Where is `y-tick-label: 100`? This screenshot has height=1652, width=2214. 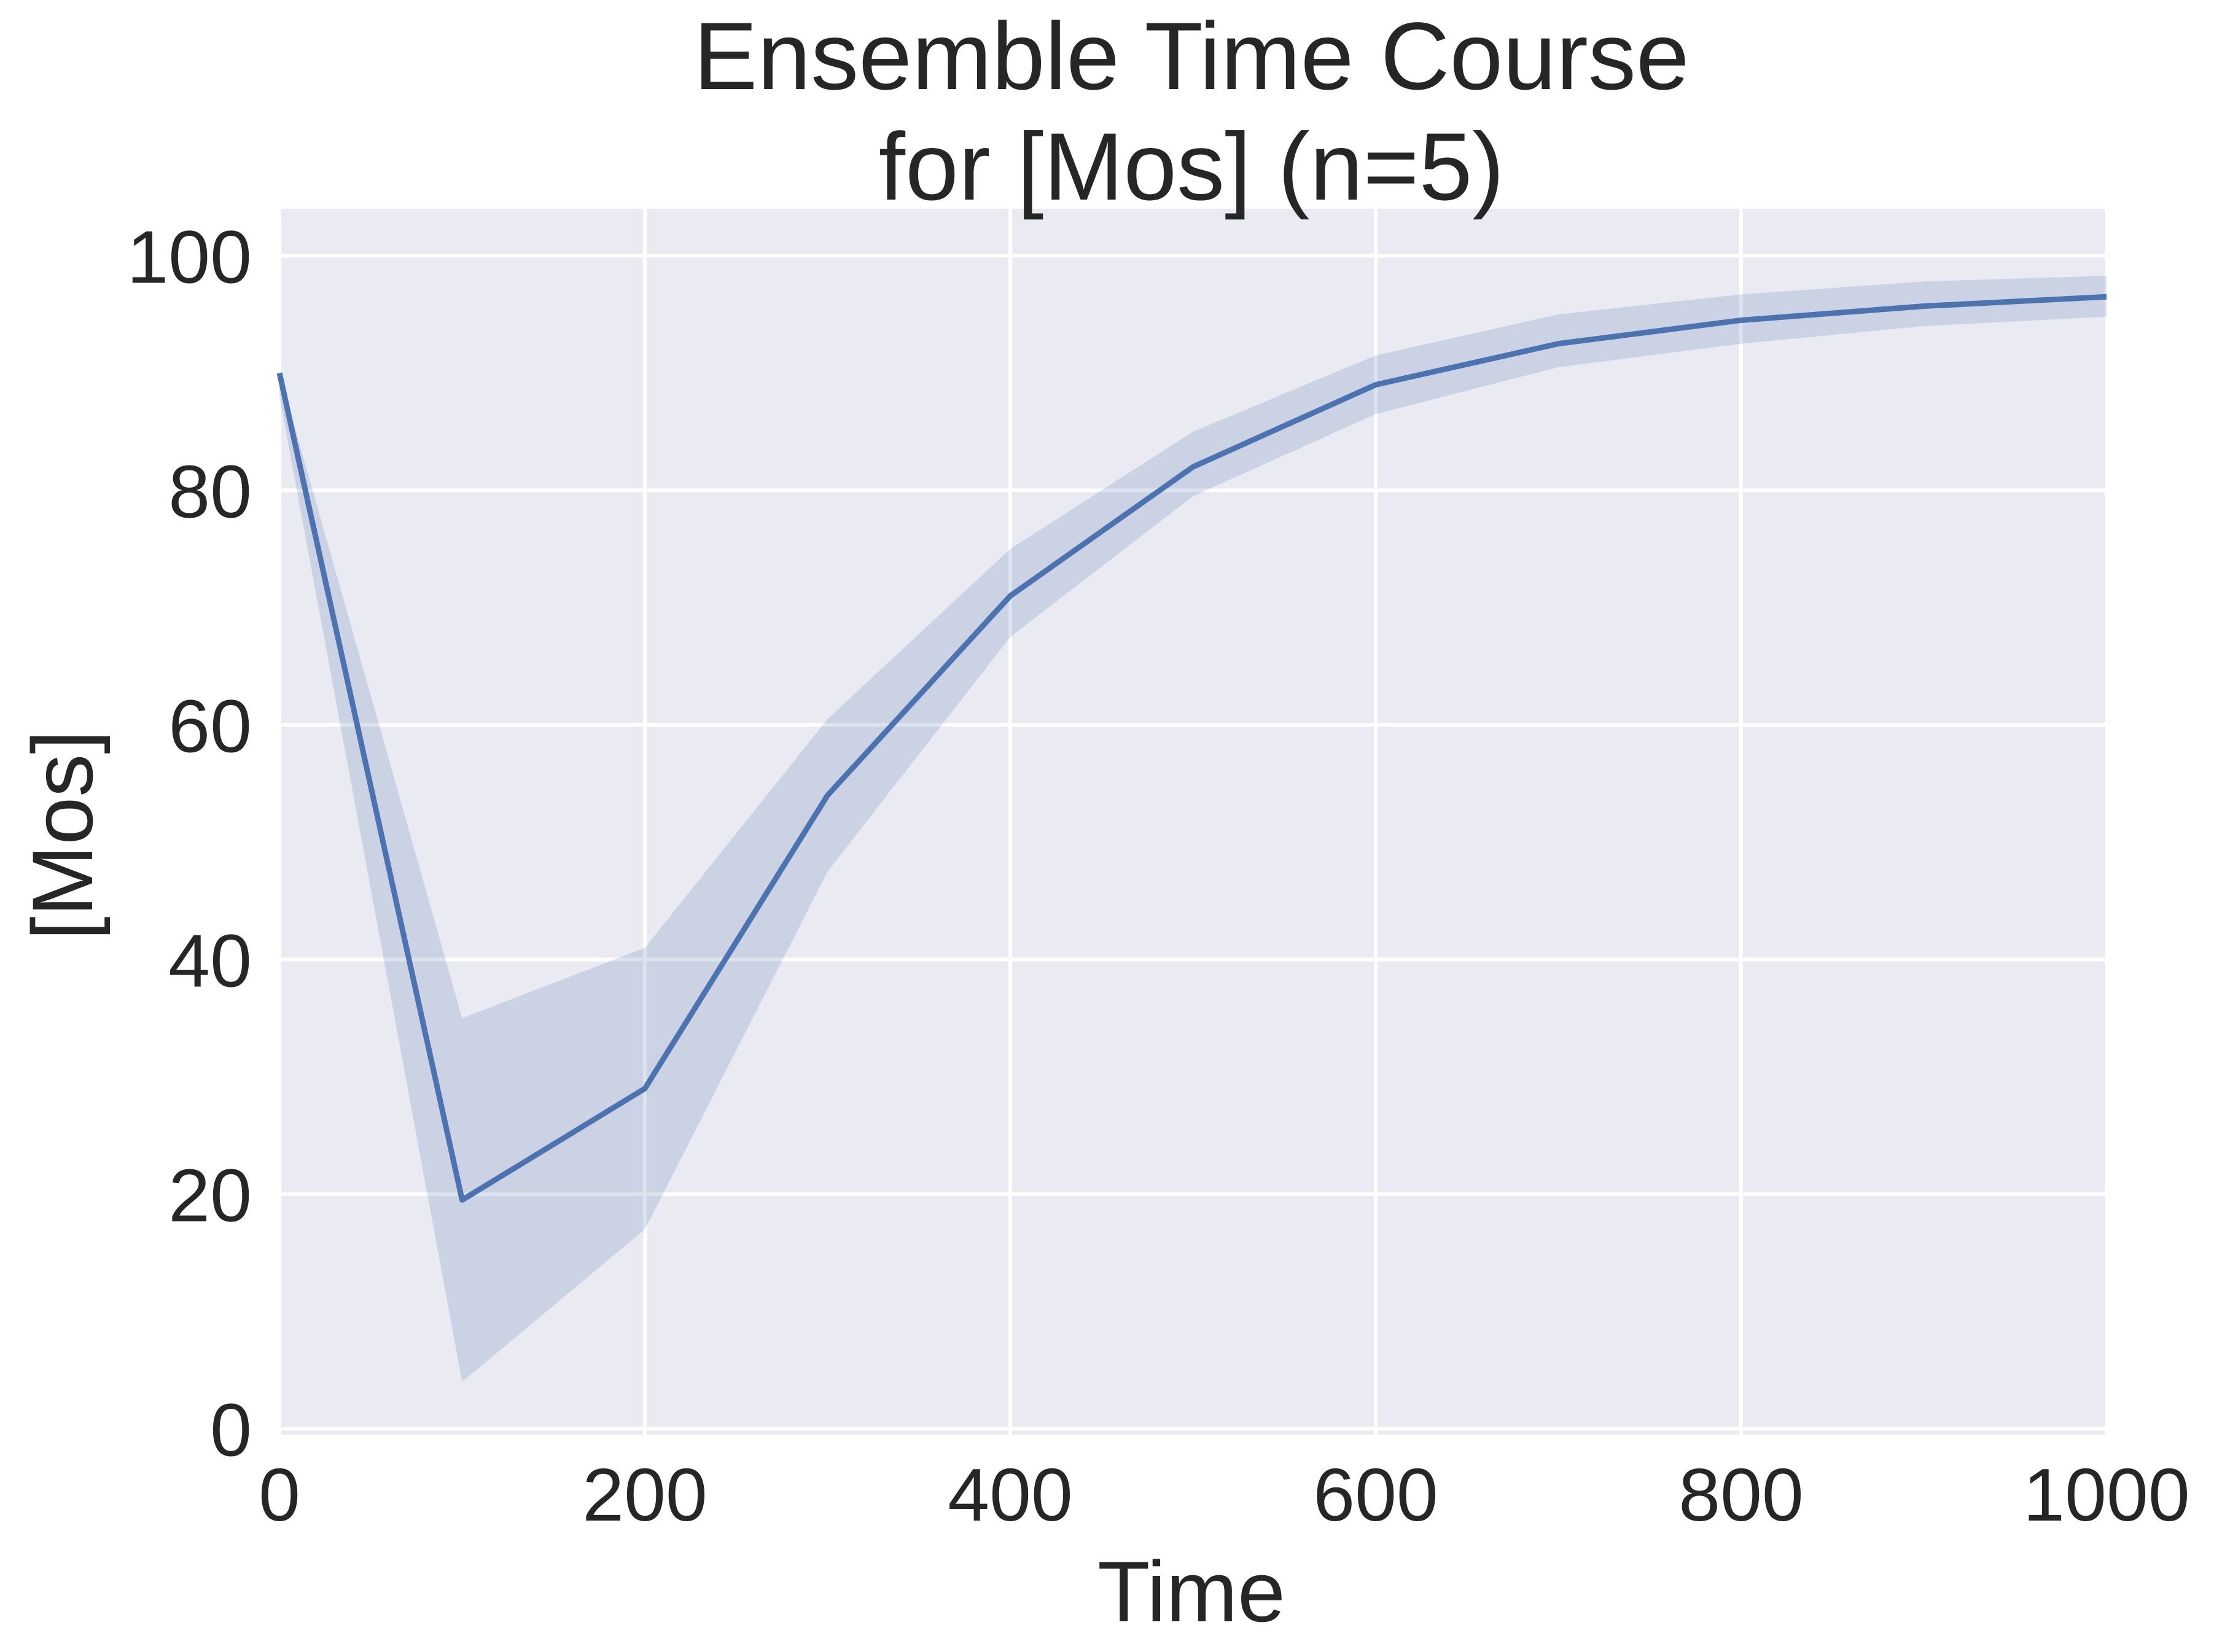
y-tick-label: 100 is located at coordinates (189, 256).